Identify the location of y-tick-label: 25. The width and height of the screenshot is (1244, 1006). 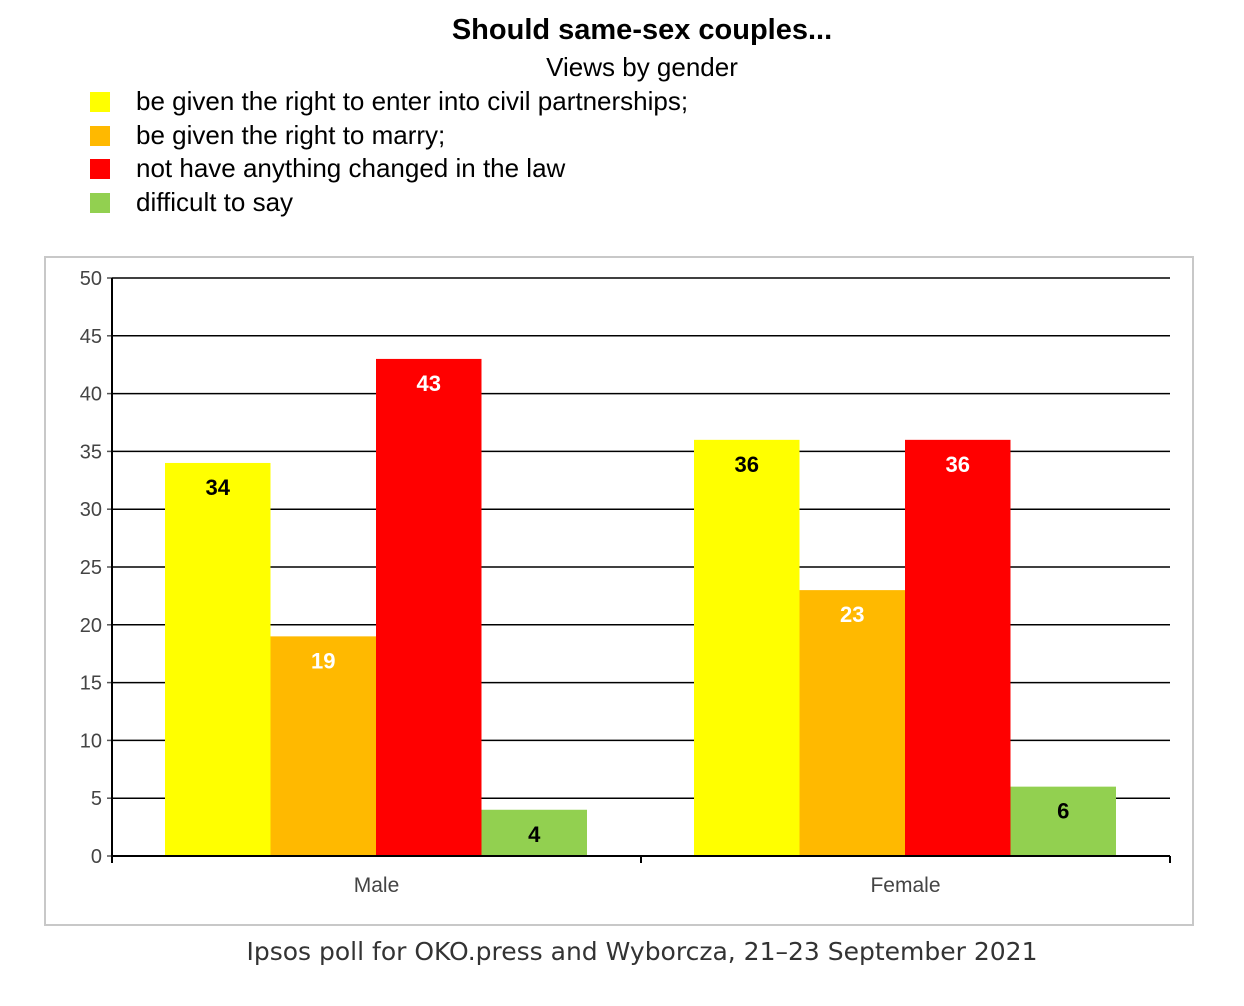
(91, 568).